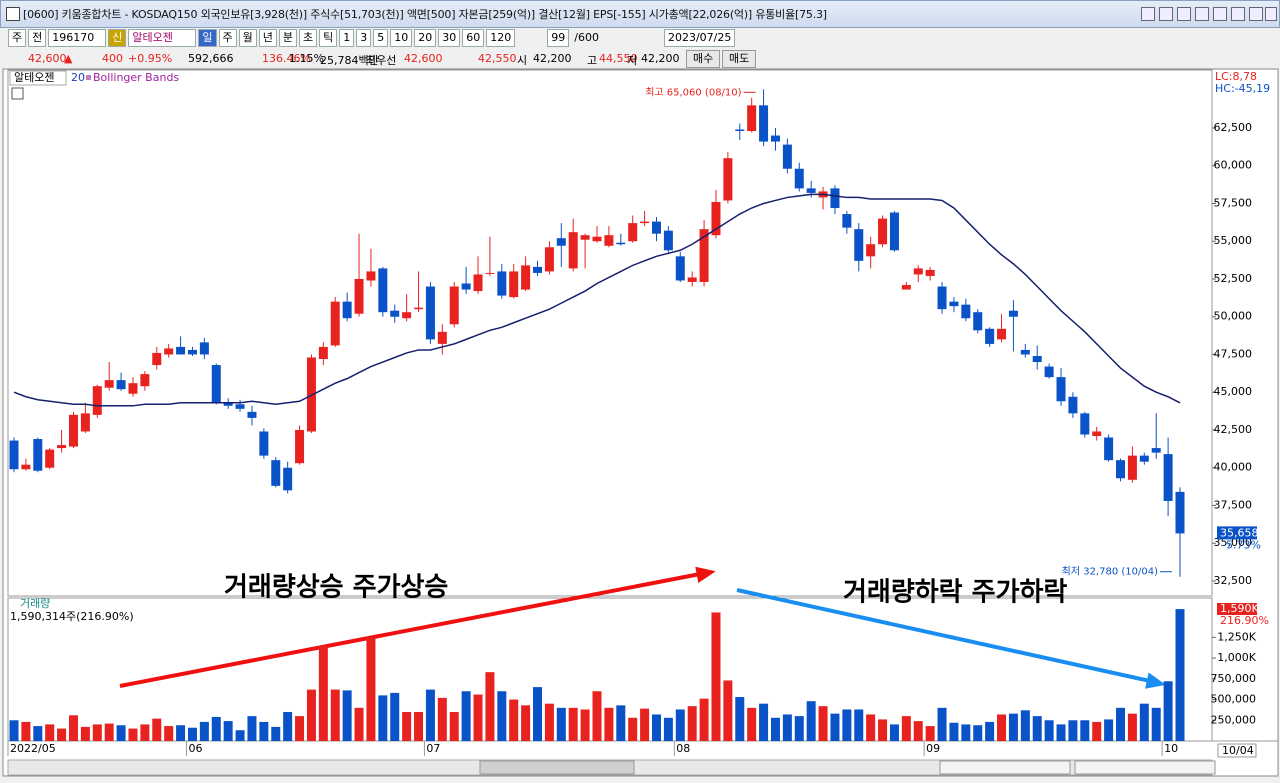  I want to click on minute-button: 1, so click(347, 38).